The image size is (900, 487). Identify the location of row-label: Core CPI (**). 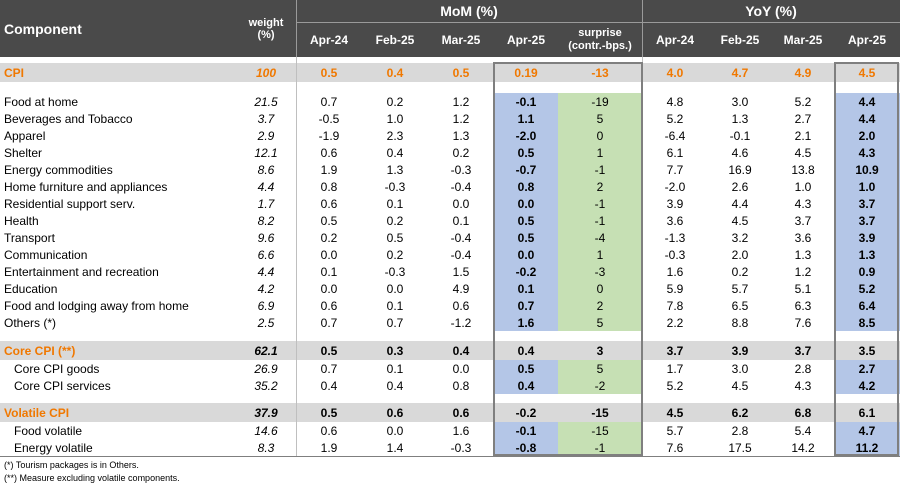
(40, 350).